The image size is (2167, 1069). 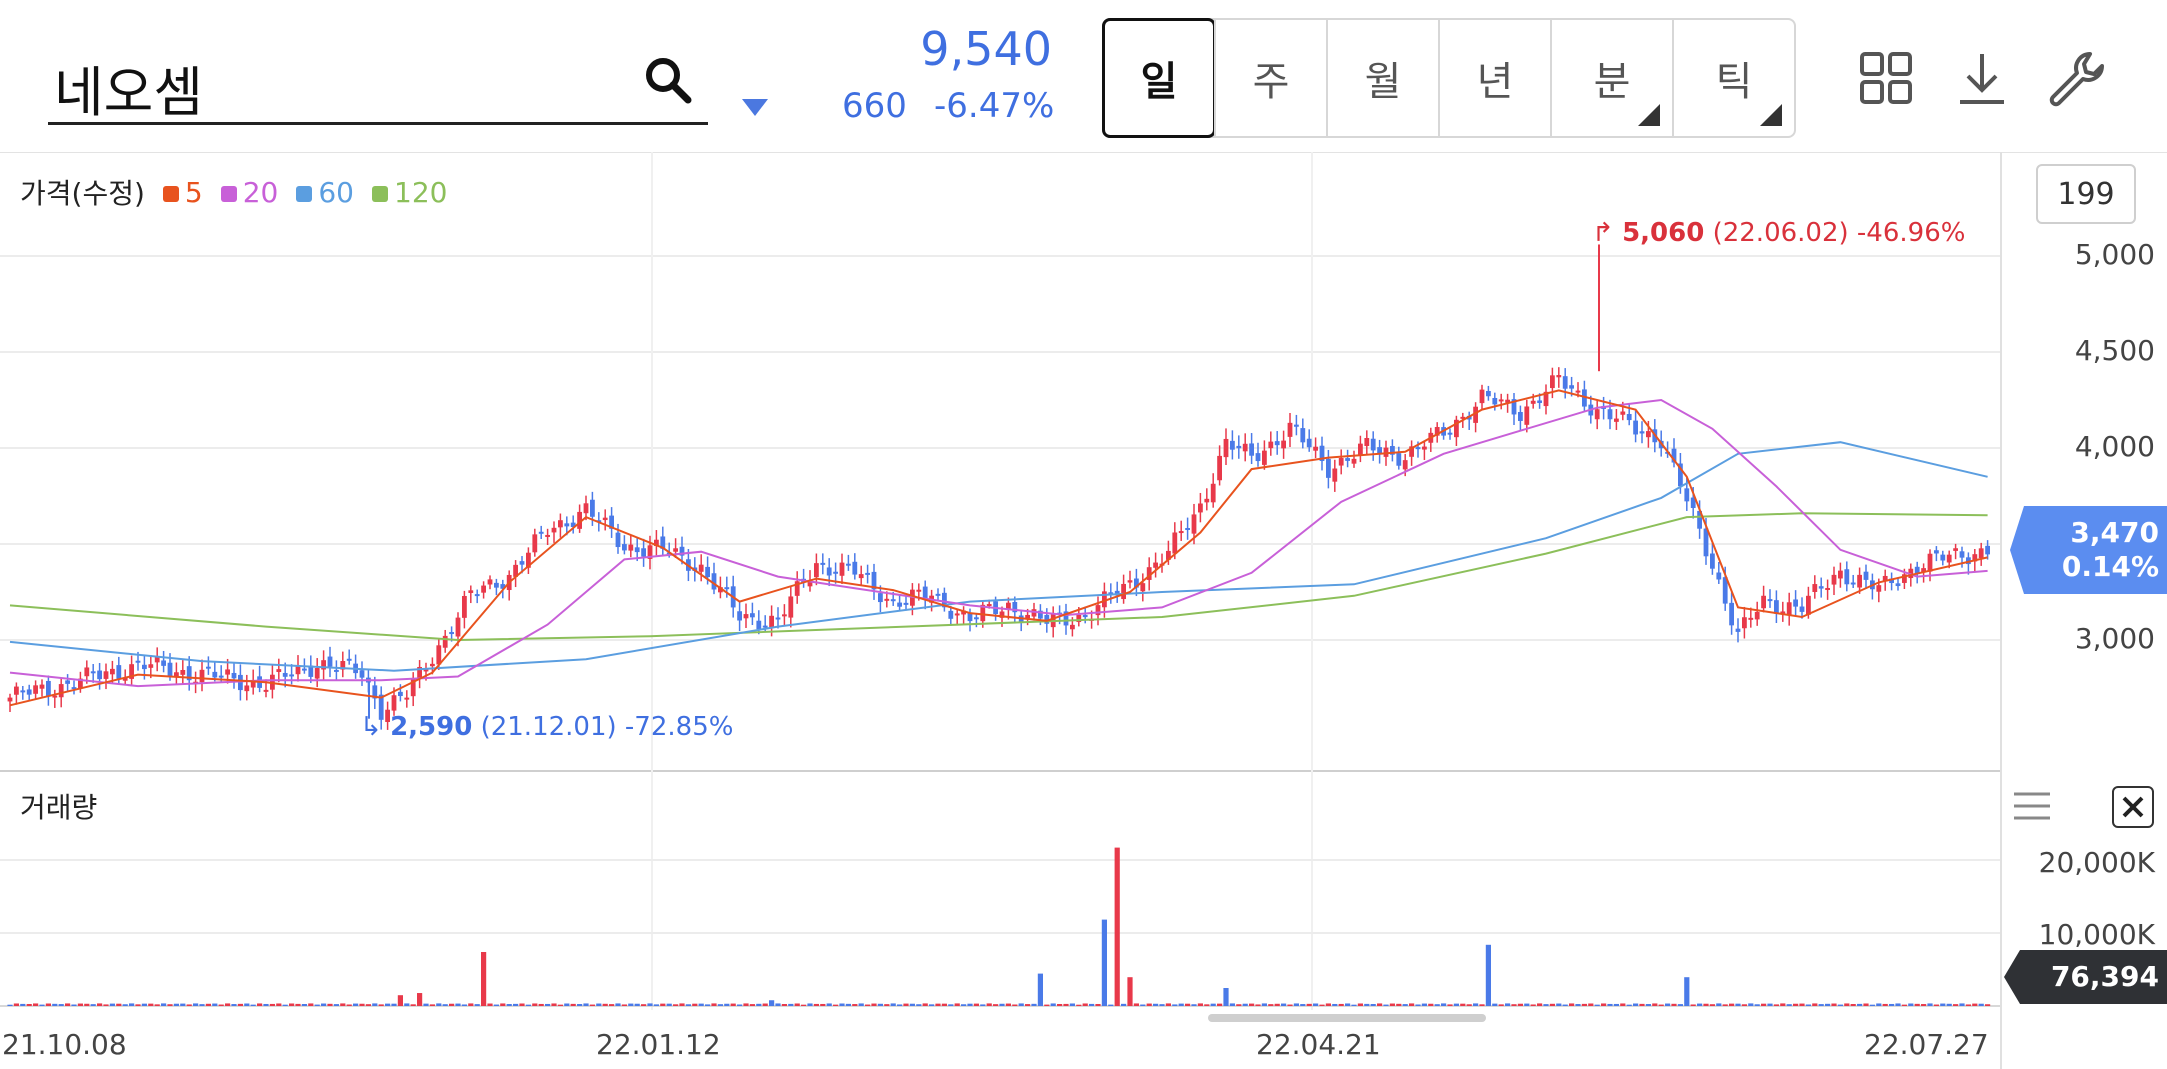 I want to click on wrench-icon, so click(x=2076, y=78).